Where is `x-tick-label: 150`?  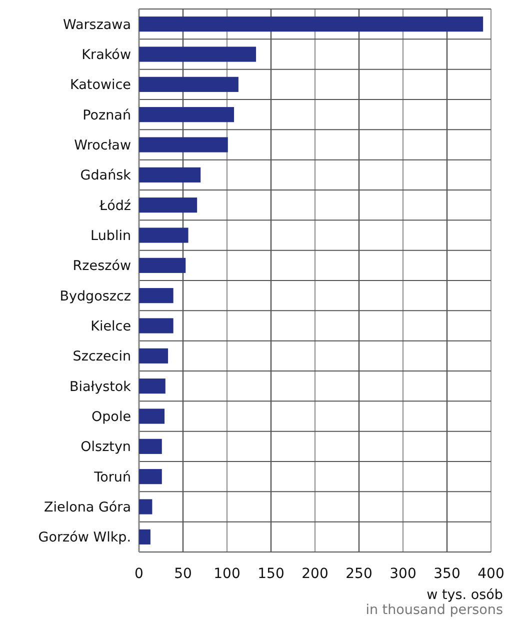 x-tick-label: 150 is located at coordinates (271, 574).